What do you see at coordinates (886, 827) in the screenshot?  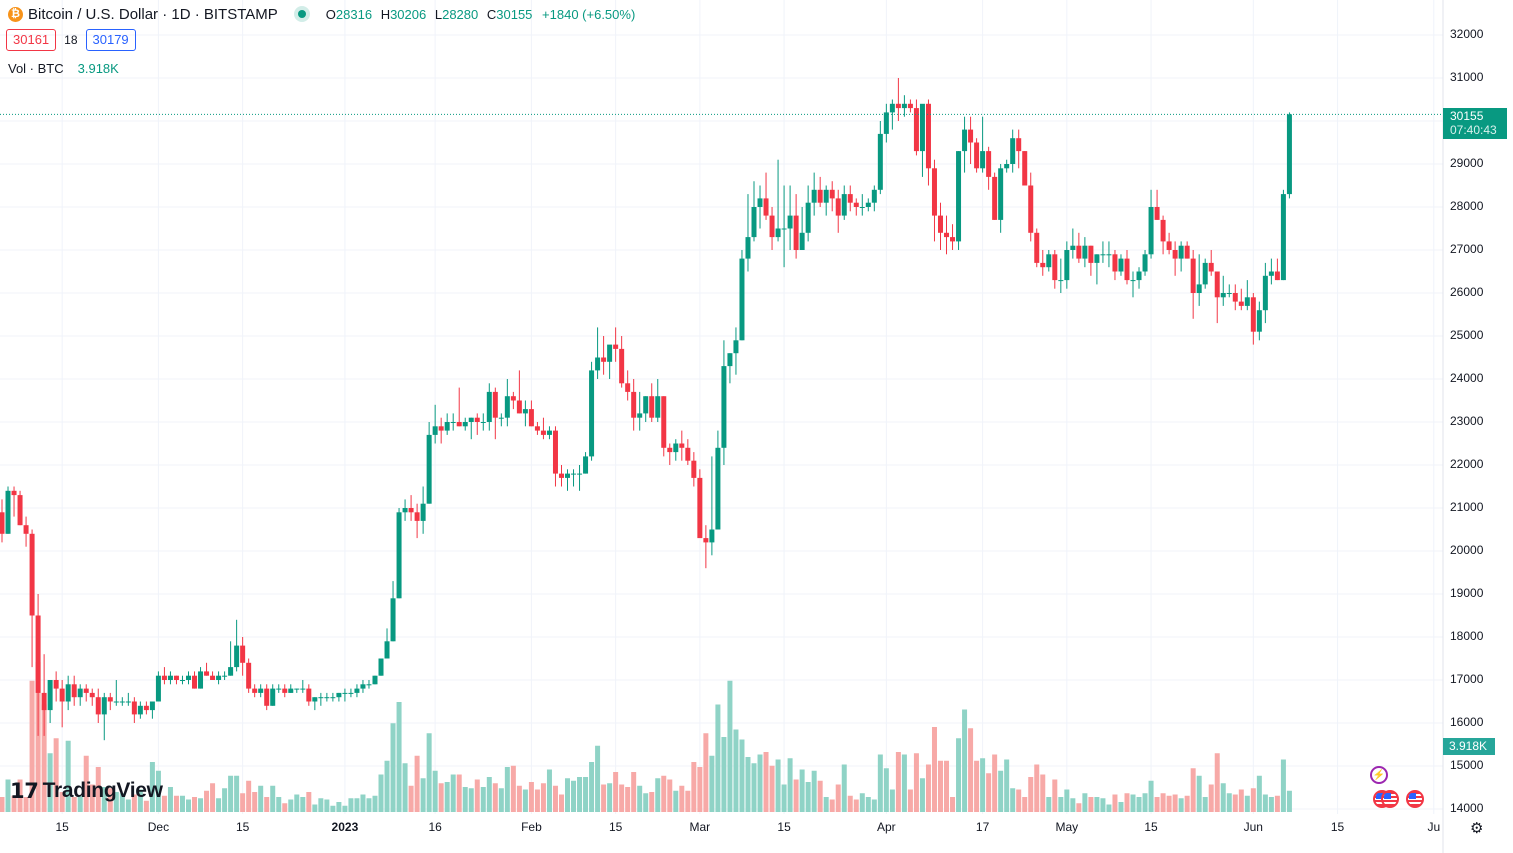 I see `time-tick-label: Apr` at bounding box center [886, 827].